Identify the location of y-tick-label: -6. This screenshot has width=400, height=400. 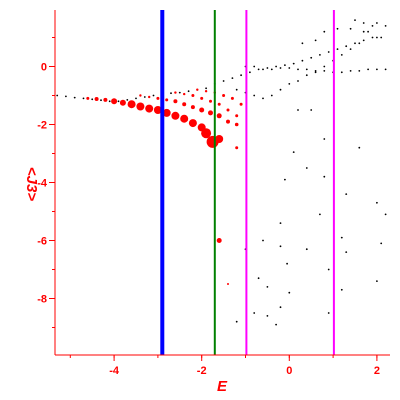
(42, 242).